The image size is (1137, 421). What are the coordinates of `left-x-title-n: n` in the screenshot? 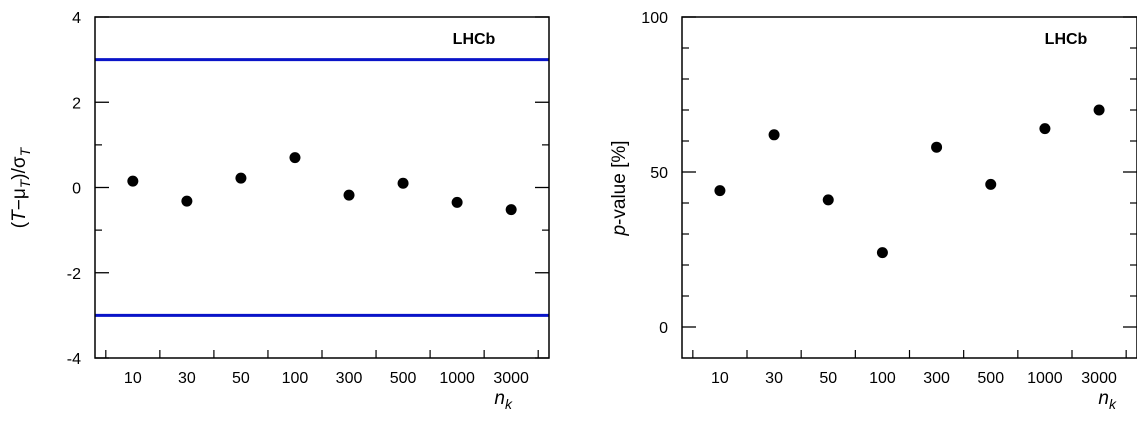 It's located at (499, 398).